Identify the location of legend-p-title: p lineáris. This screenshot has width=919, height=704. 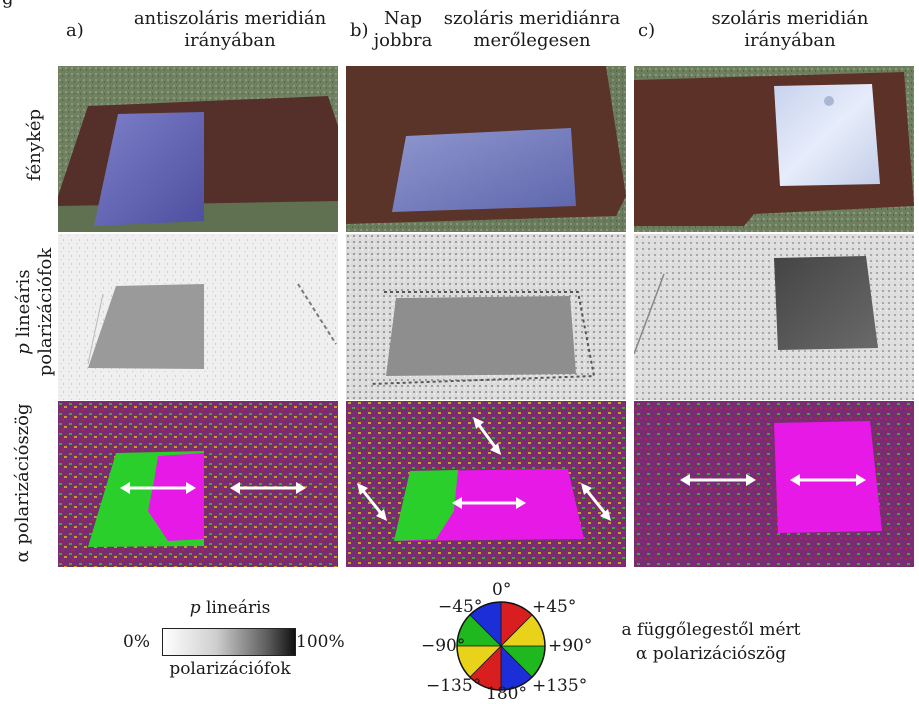
(230, 608).